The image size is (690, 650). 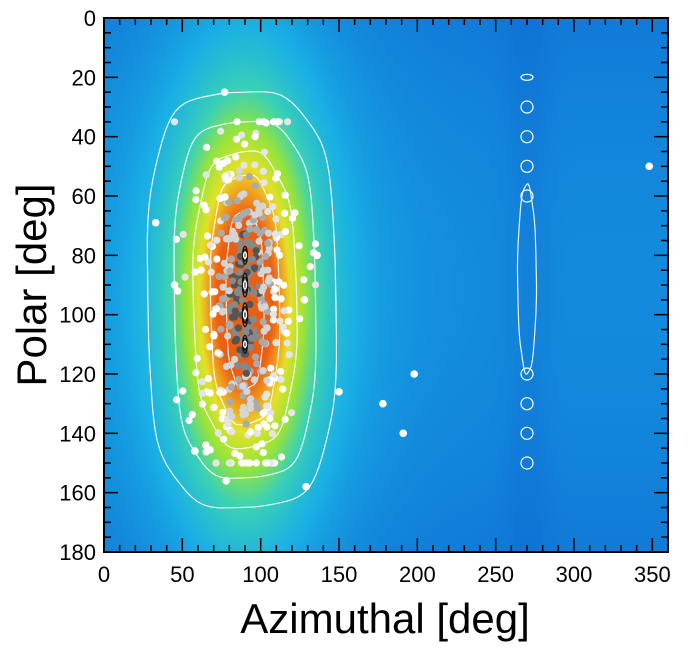 What do you see at coordinates (77, 493) in the screenshot?
I see `y-tick-label: 160` at bounding box center [77, 493].